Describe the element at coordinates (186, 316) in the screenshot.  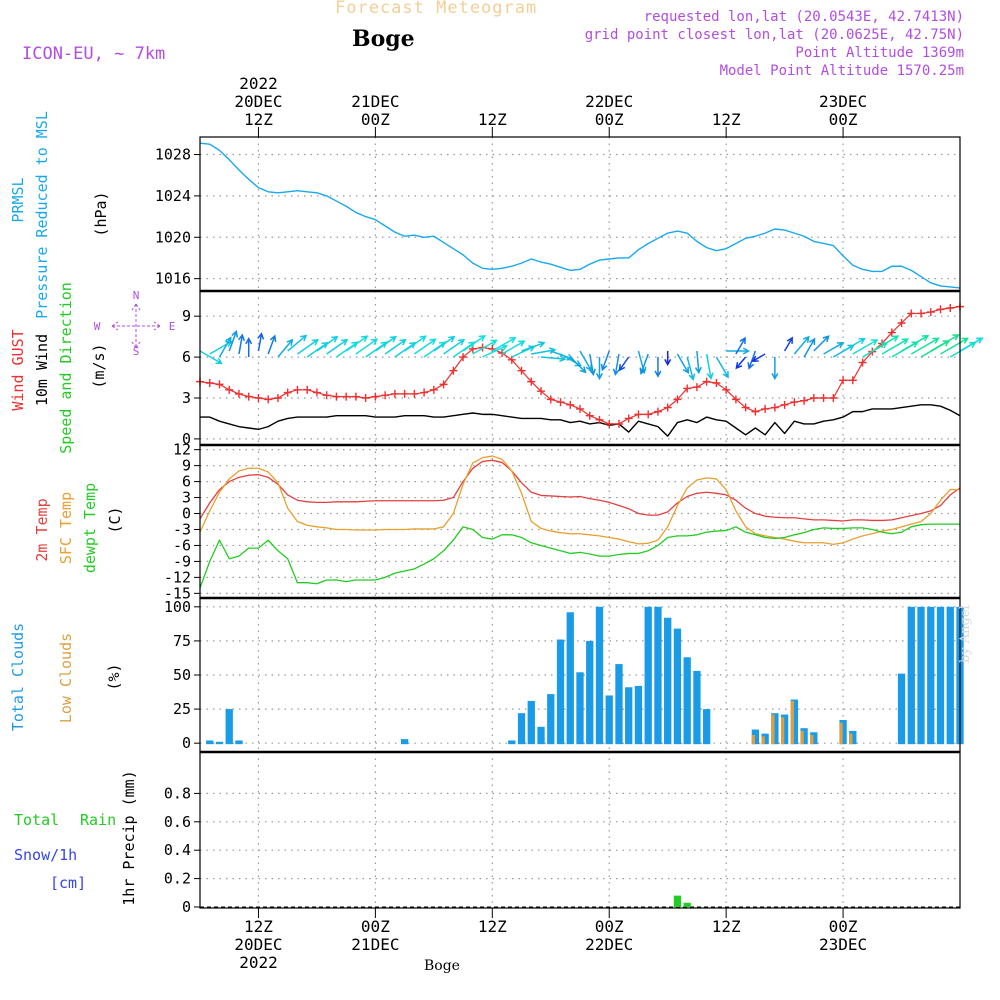
I see `wind-axis-tick-label: 9` at that location.